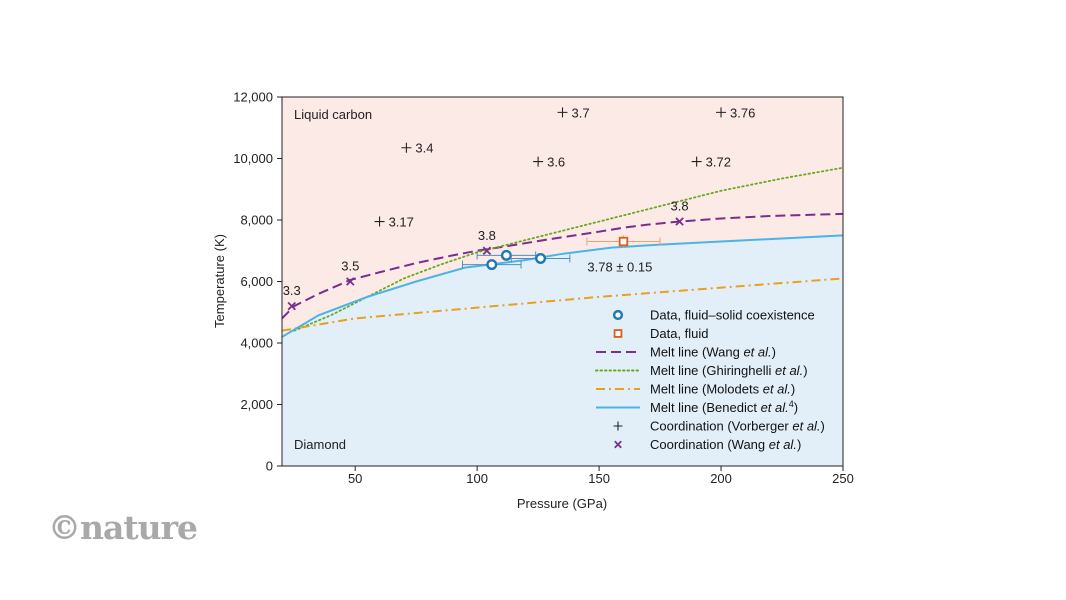 This screenshot has height=600, width=1066. I want to click on y-tick-label: 10,000, so click(253, 158).